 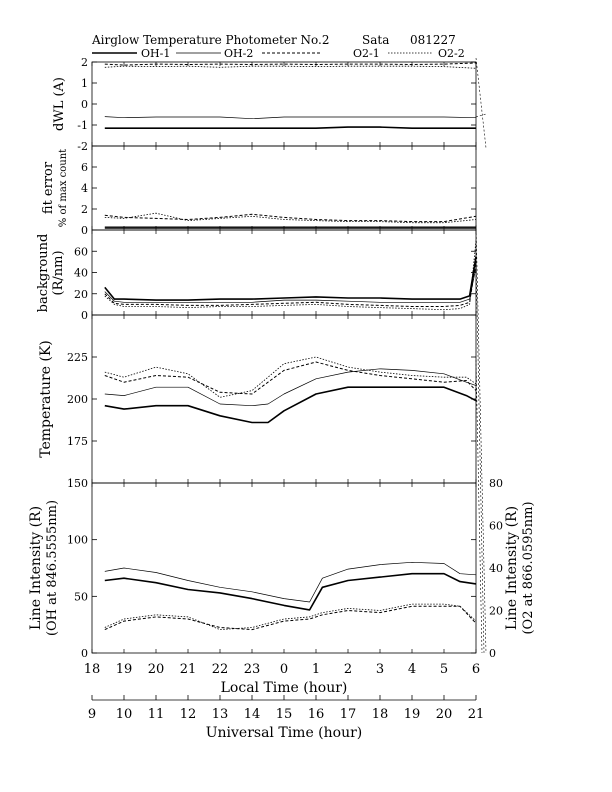 I want to click on fit_error-ytick-label: 2, so click(x=84, y=209).